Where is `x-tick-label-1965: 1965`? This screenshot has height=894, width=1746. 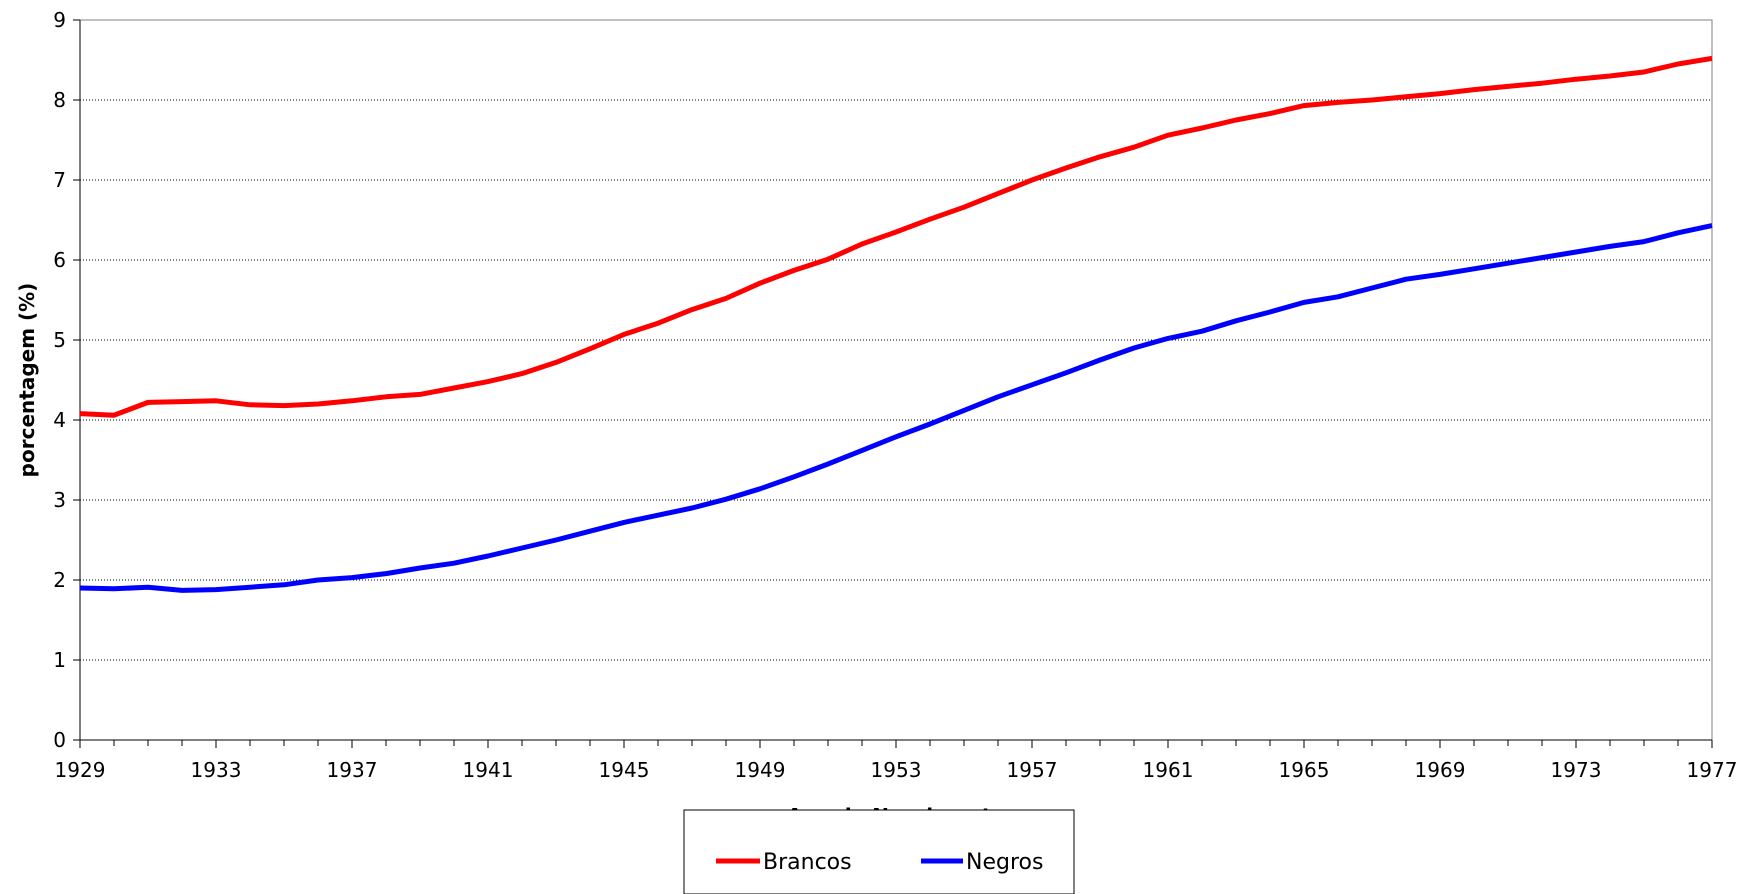
x-tick-label-1965: 1965 is located at coordinates (1304, 770).